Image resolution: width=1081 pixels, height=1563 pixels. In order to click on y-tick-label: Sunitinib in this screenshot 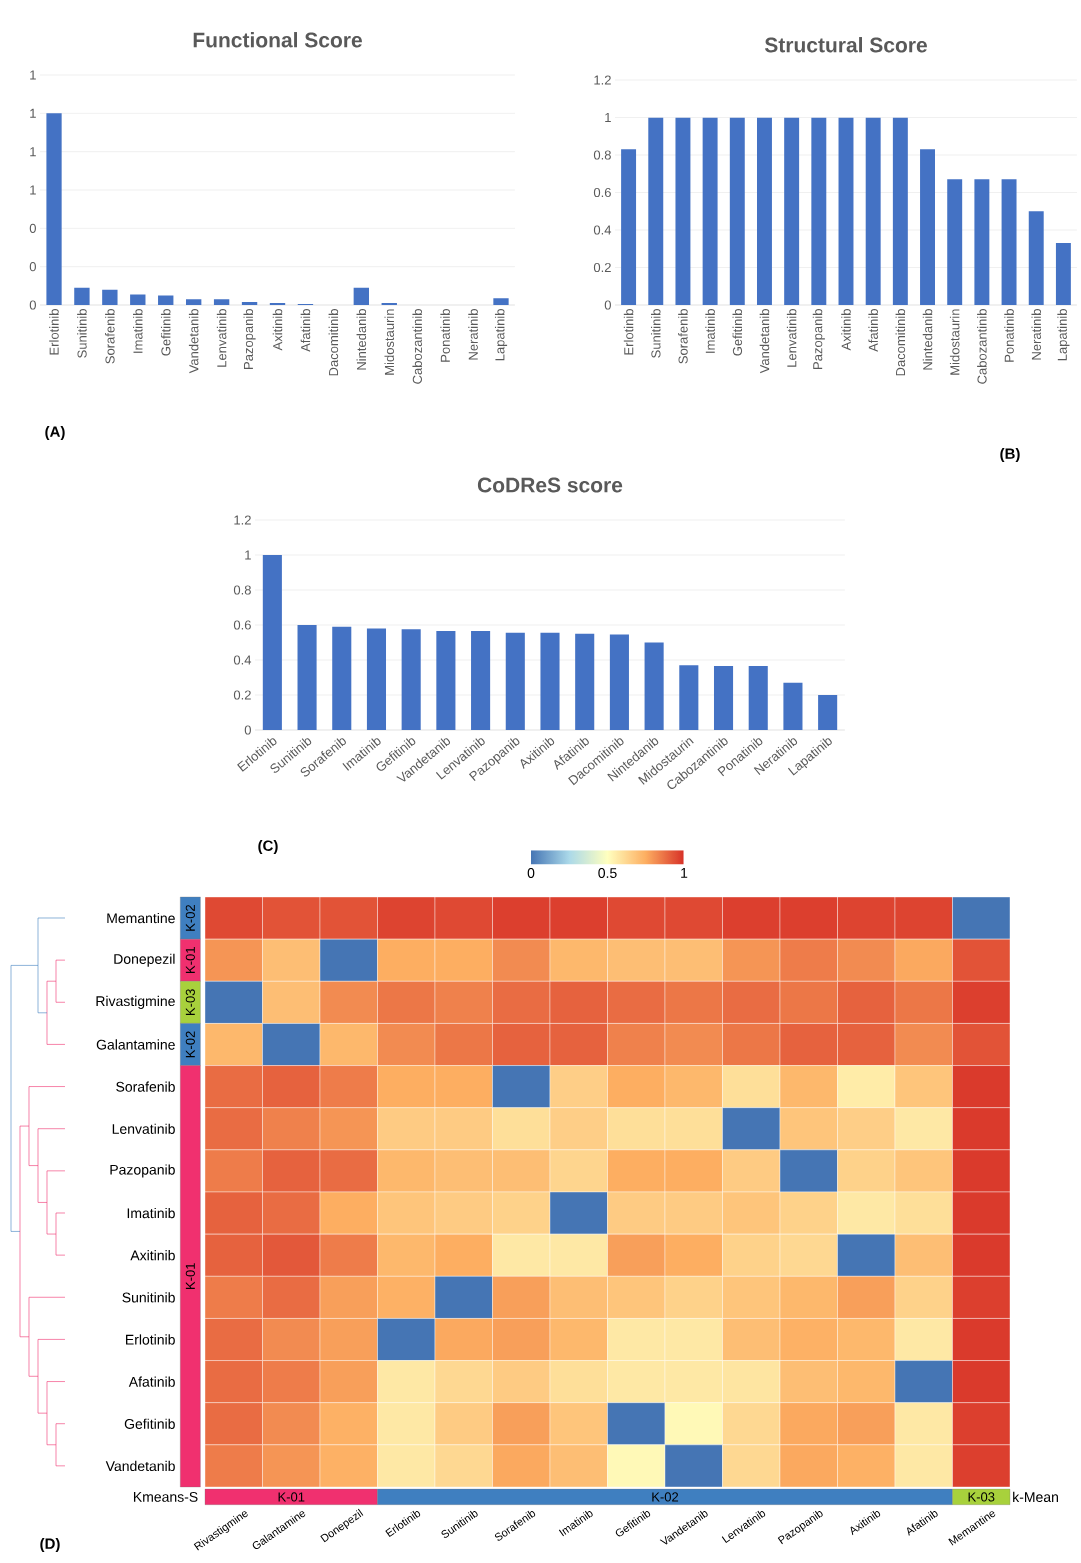, I will do `click(148, 1297)`.